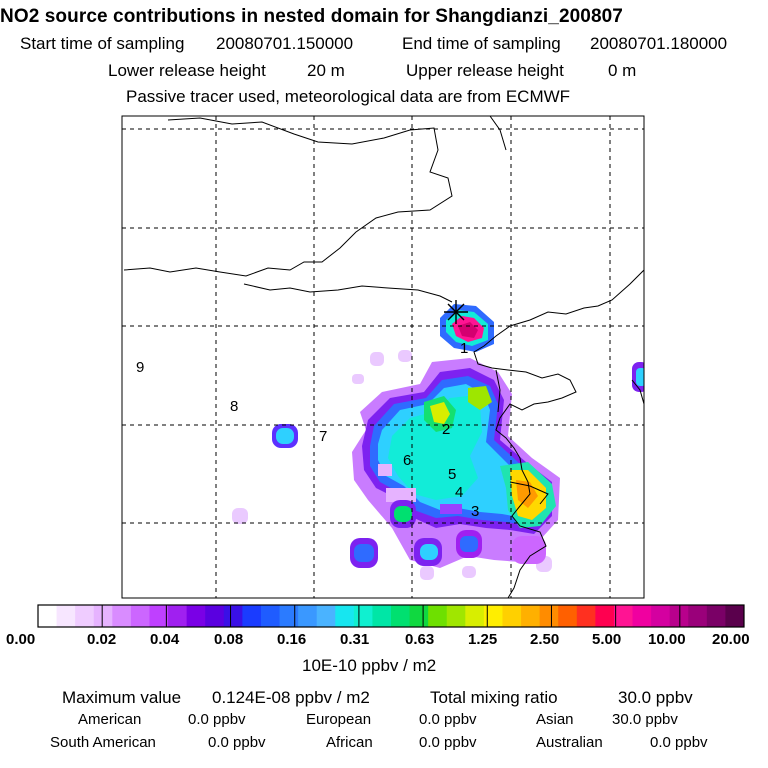  I want to click on region-label-2: 2, so click(446, 429).